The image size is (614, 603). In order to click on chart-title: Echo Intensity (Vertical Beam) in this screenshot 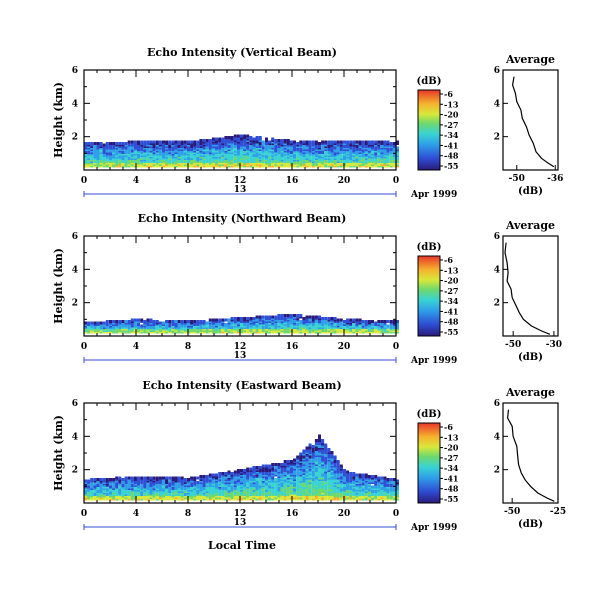, I will do `click(242, 52)`.